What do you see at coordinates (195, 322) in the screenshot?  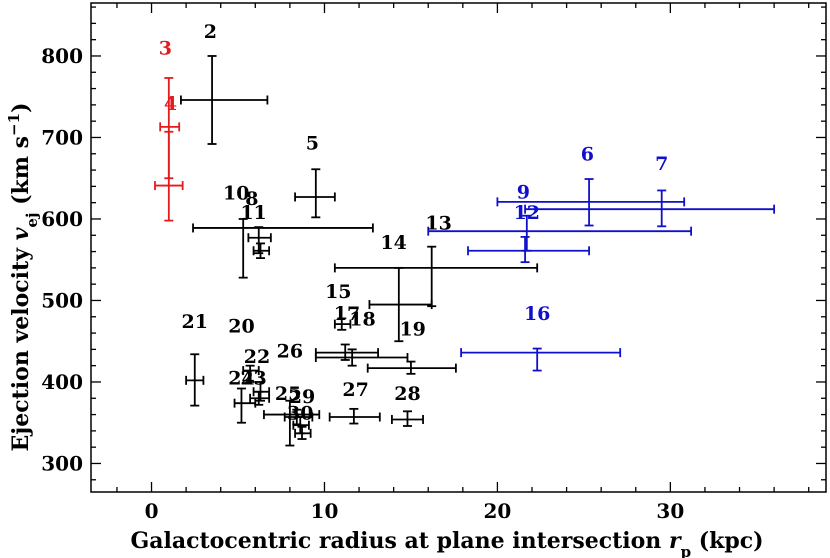 I see `point-label-21: 21` at bounding box center [195, 322].